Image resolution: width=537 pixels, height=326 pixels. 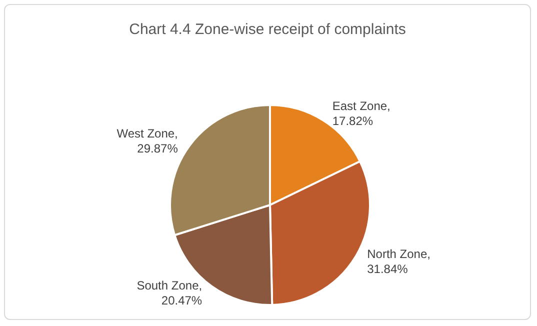 I want to click on slice-label: West Zone, 29.87%, so click(x=147, y=141).